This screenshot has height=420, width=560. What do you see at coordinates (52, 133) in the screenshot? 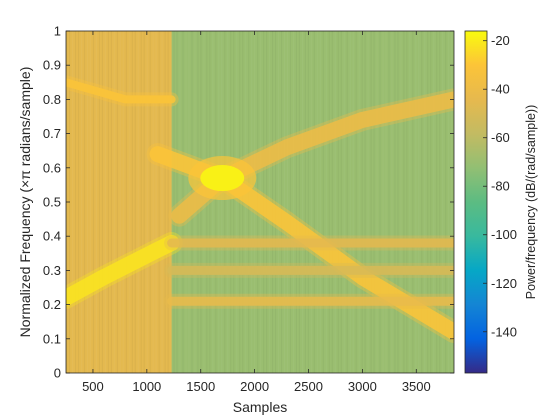
I see `y-tick-label: 0.7` at bounding box center [52, 133].